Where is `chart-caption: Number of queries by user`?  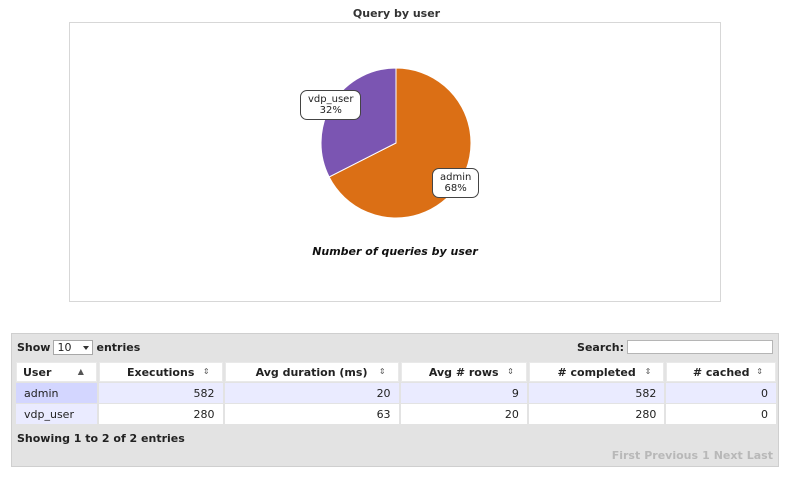 chart-caption: Number of queries by user is located at coordinates (395, 251).